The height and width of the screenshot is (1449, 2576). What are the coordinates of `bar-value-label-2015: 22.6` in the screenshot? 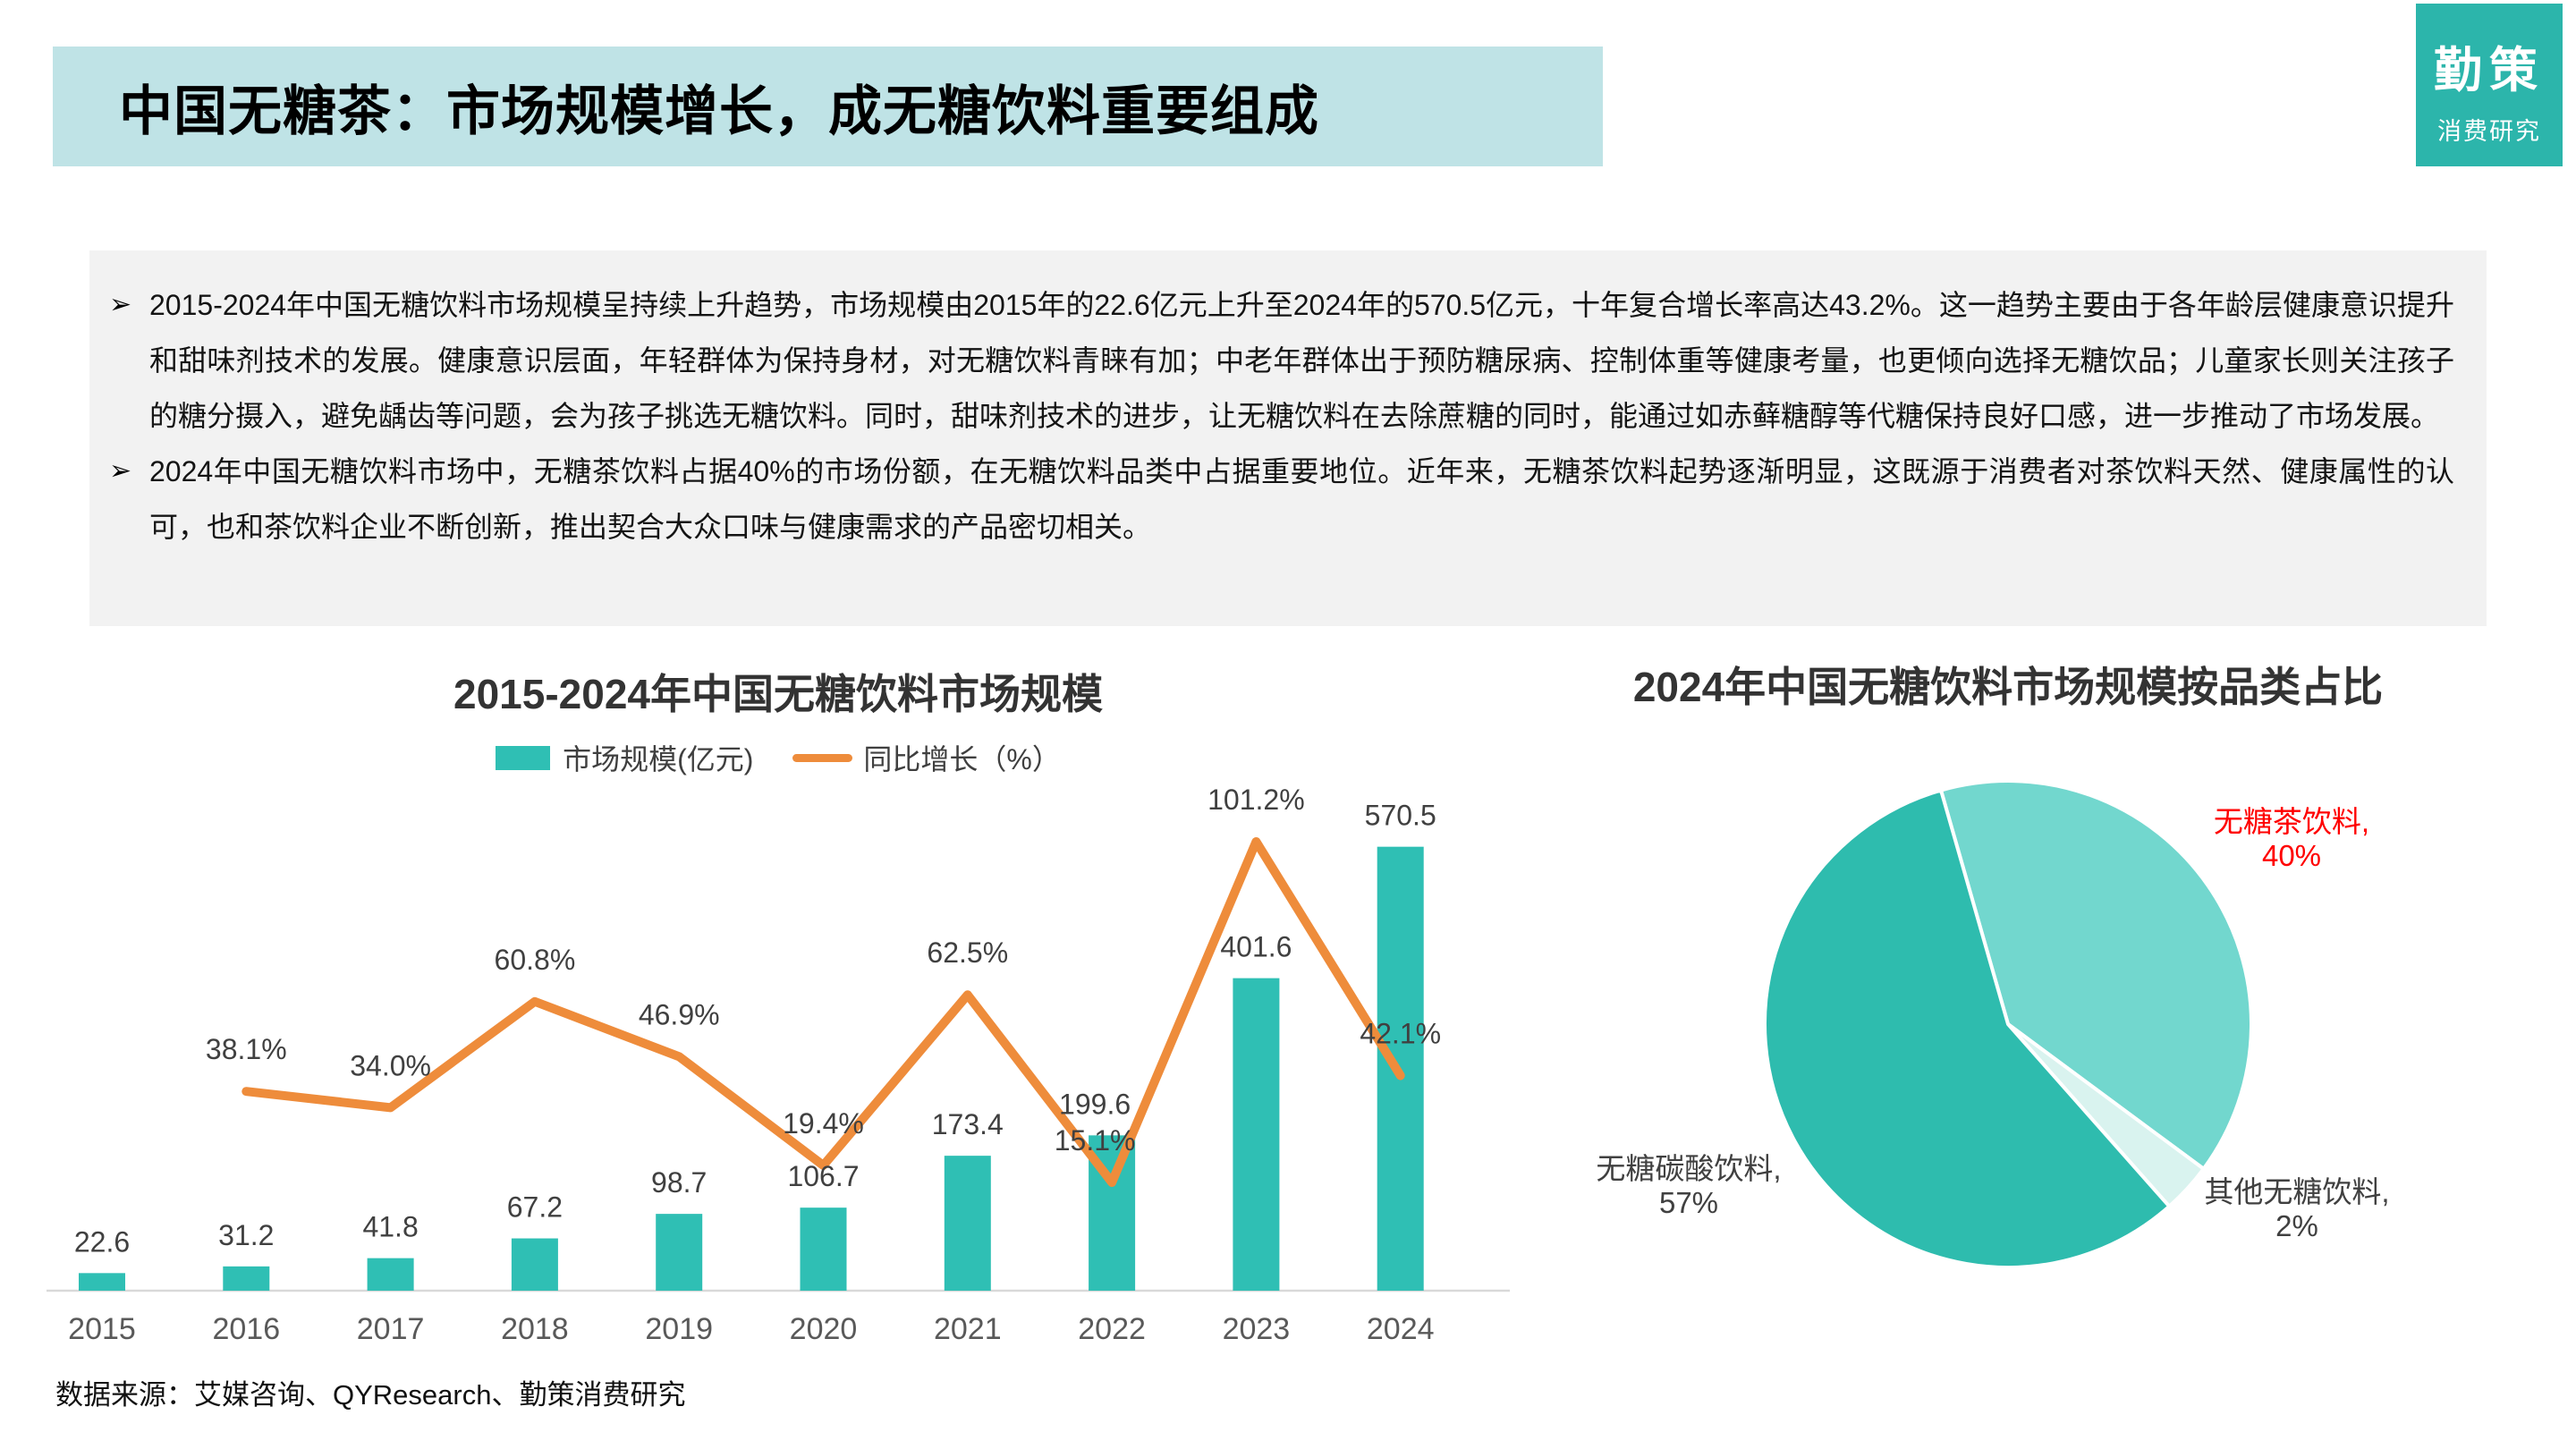 It's located at (102, 1241).